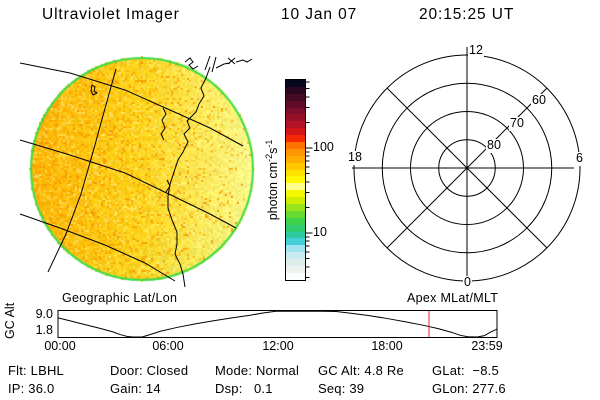 This screenshot has width=600, height=400. Describe the element at coordinates (319, 14) in the screenshot. I see `date-label: 10 Jan 07` at that location.